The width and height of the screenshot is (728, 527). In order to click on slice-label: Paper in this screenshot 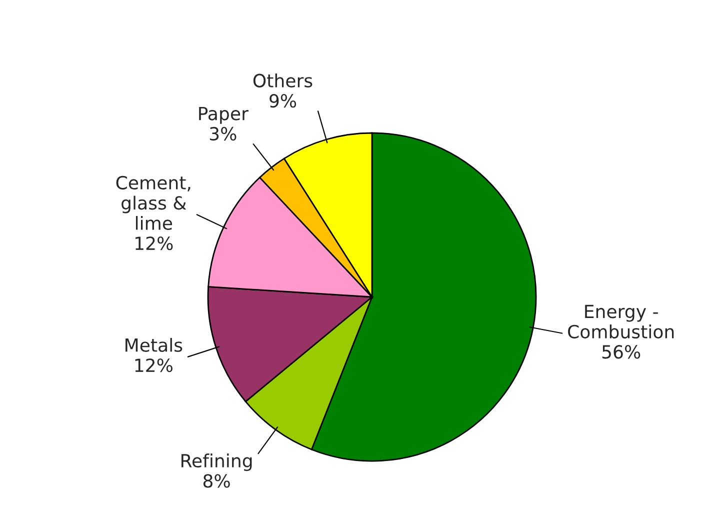, I will do `click(223, 115)`.